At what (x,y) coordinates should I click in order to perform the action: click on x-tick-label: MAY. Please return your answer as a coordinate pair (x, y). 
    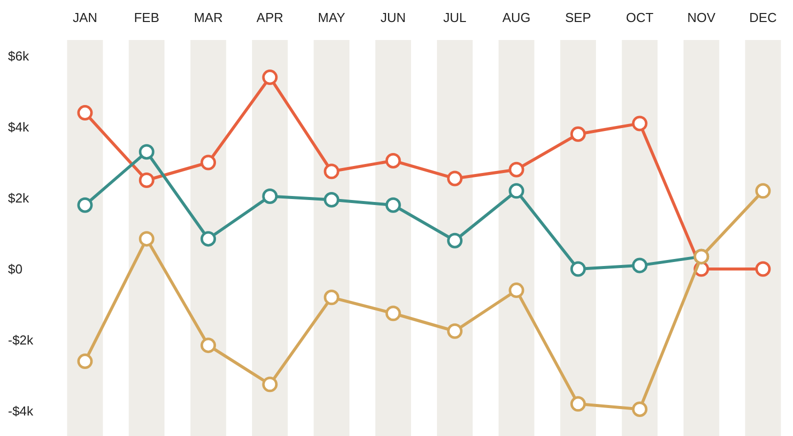
    Looking at the image, I should click on (332, 17).